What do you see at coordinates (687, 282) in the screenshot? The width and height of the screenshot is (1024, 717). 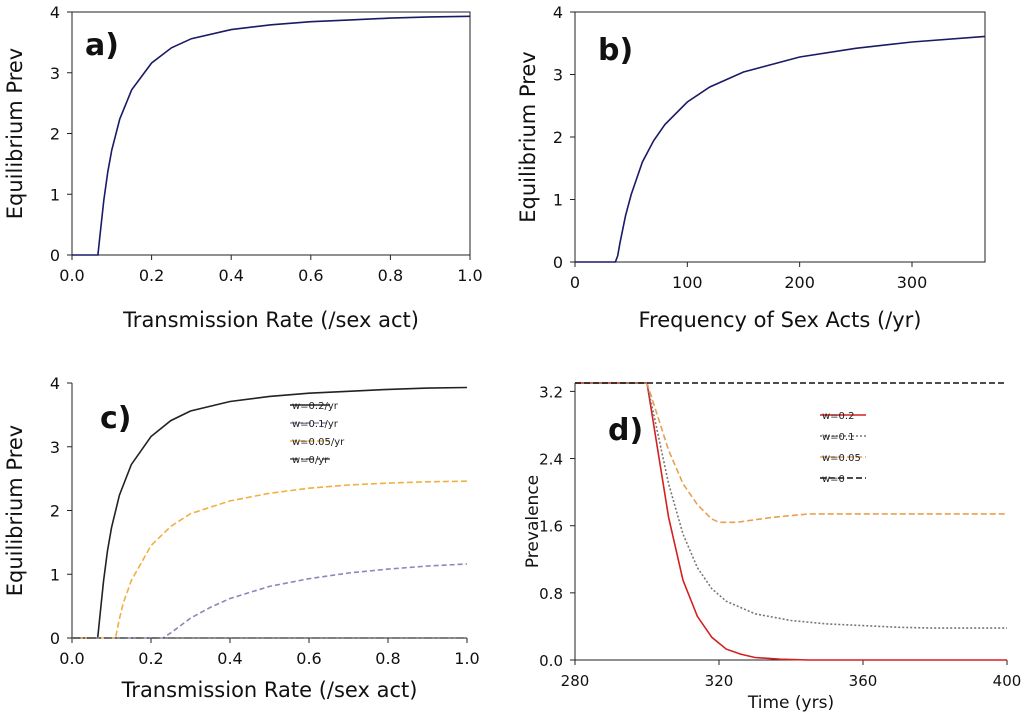 I see `x-tick-label: 100` at bounding box center [687, 282].